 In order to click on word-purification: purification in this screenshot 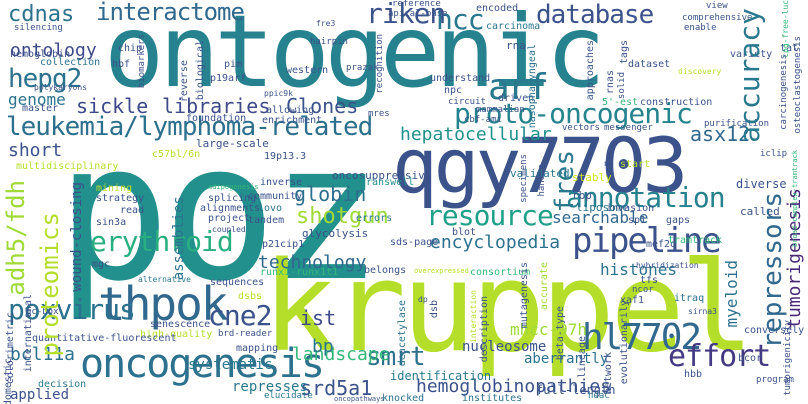, I will do `click(737, 124)`.